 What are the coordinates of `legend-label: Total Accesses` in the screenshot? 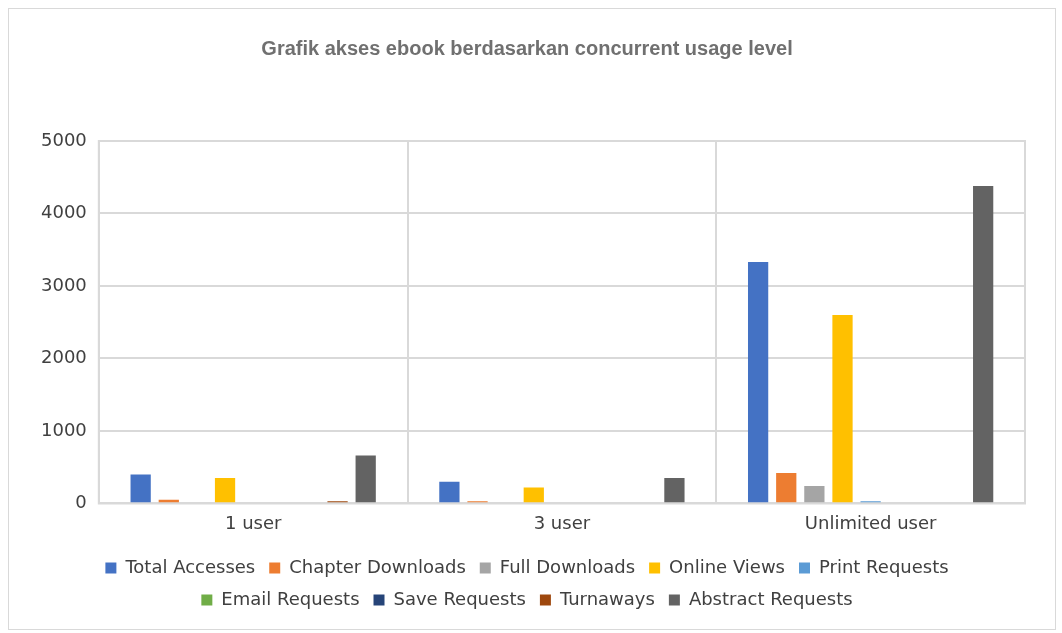 It's located at (190, 566).